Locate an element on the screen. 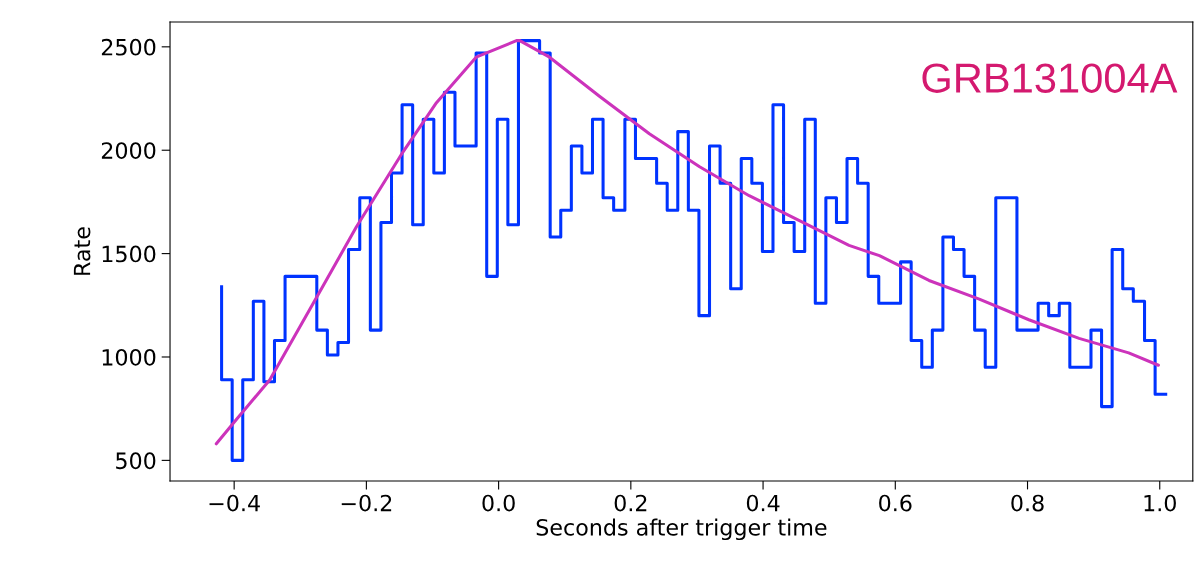  x-tick-label: −0.2 is located at coordinates (366, 503).